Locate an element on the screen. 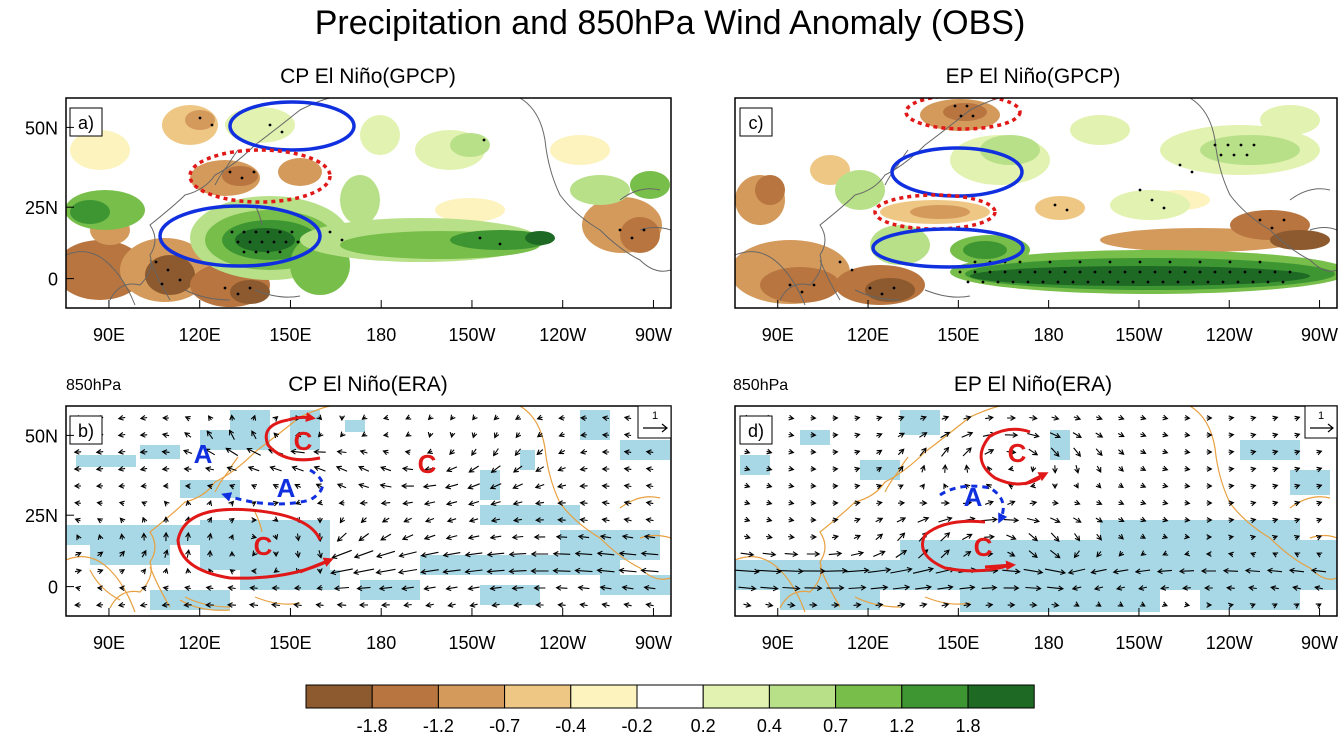 The width and height of the screenshot is (1340, 753). panel-d-significance-shading is located at coordinates (1036, 511).